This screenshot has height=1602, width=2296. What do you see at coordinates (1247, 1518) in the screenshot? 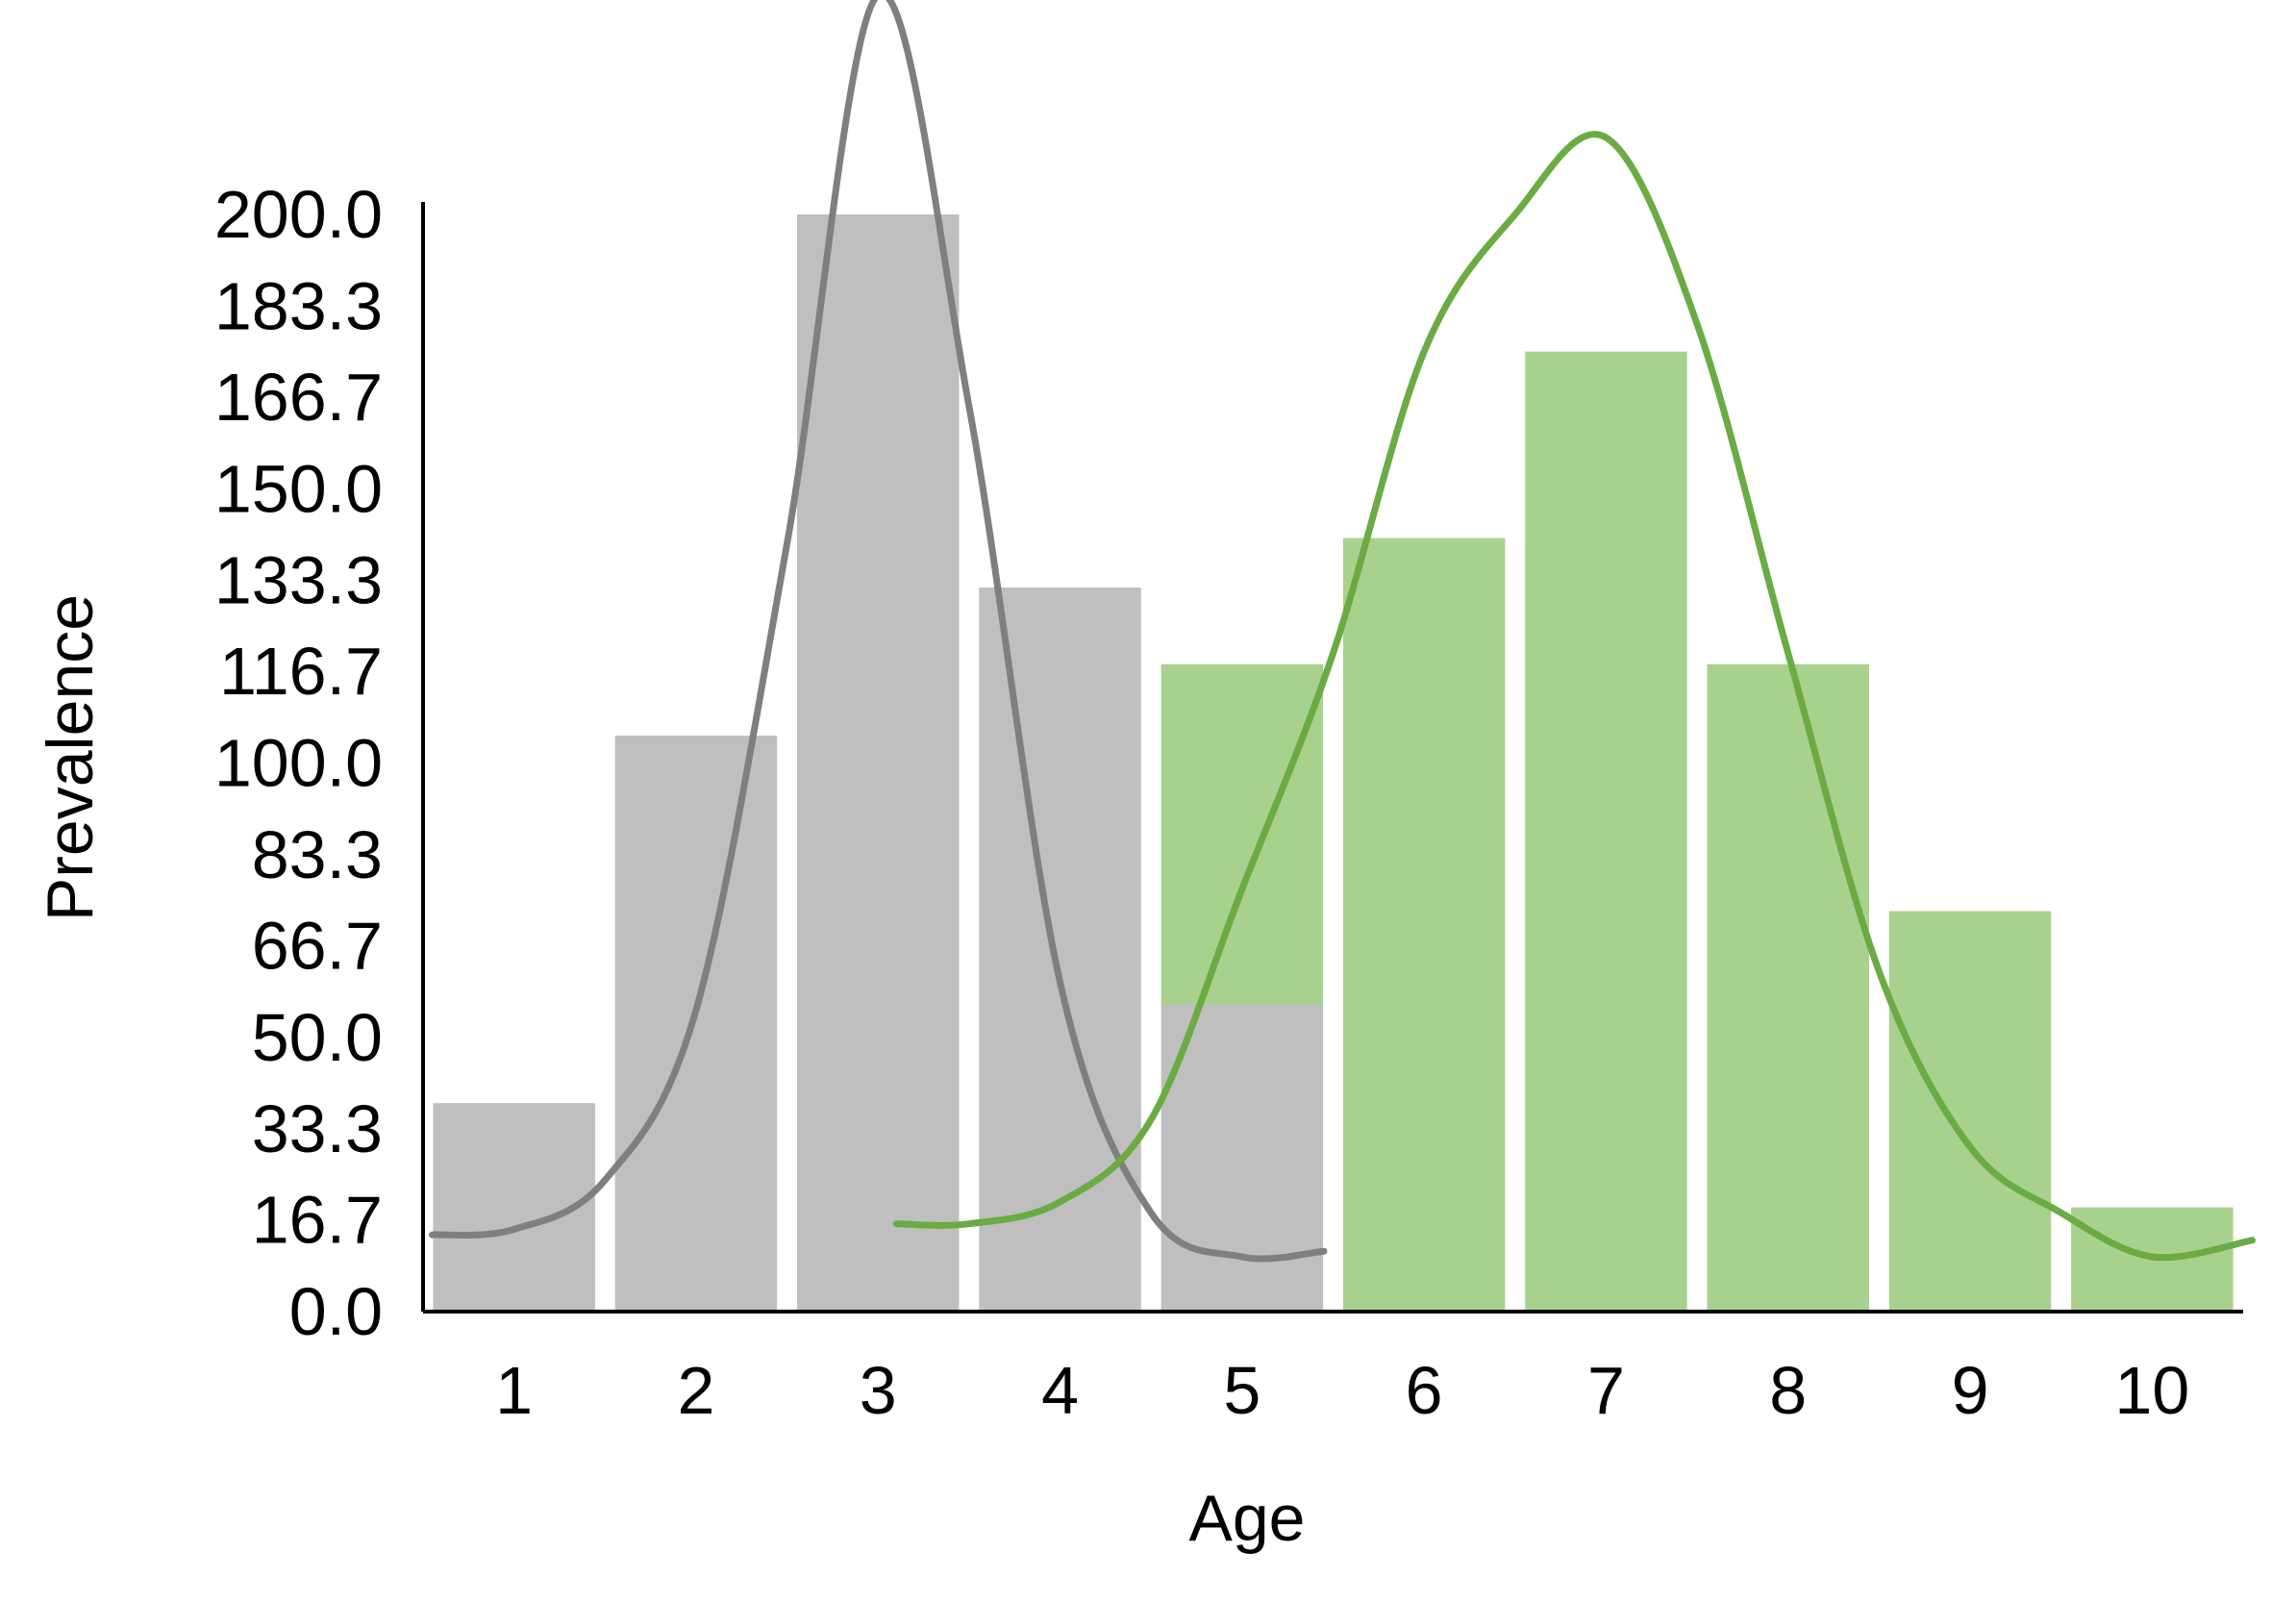
I see `x-axis-title: Age` at bounding box center [1247, 1518].